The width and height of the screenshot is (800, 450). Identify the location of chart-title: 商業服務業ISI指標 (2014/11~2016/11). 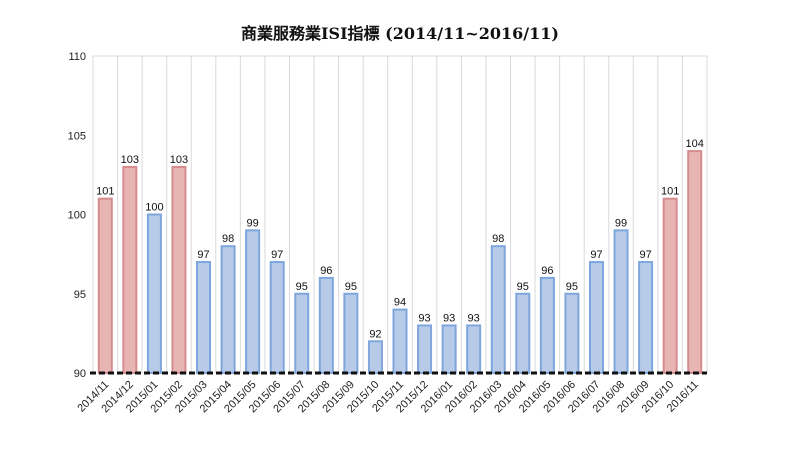
(400, 33).